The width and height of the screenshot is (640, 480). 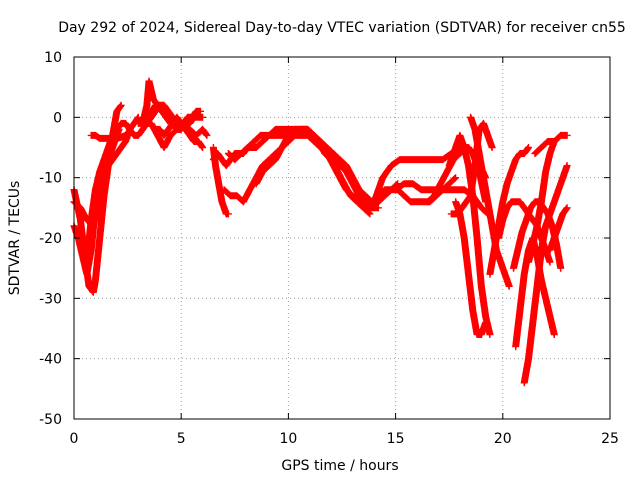 What do you see at coordinates (396, 439) in the screenshot?
I see `x-tick-label: 15` at bounding box center [396, 439].